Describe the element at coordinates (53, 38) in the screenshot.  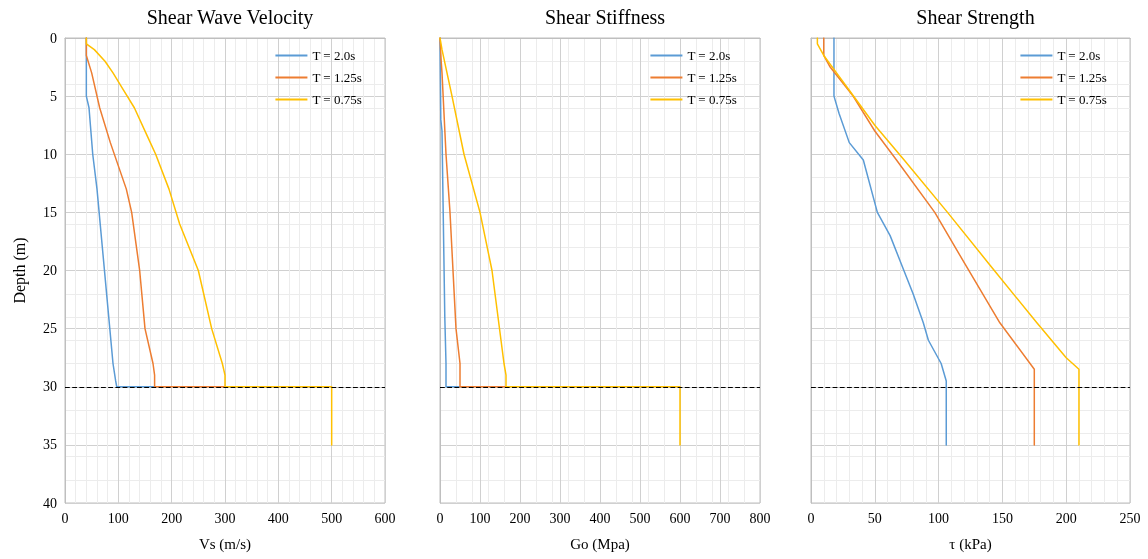
I see `y-tick-label: 0` at that location.